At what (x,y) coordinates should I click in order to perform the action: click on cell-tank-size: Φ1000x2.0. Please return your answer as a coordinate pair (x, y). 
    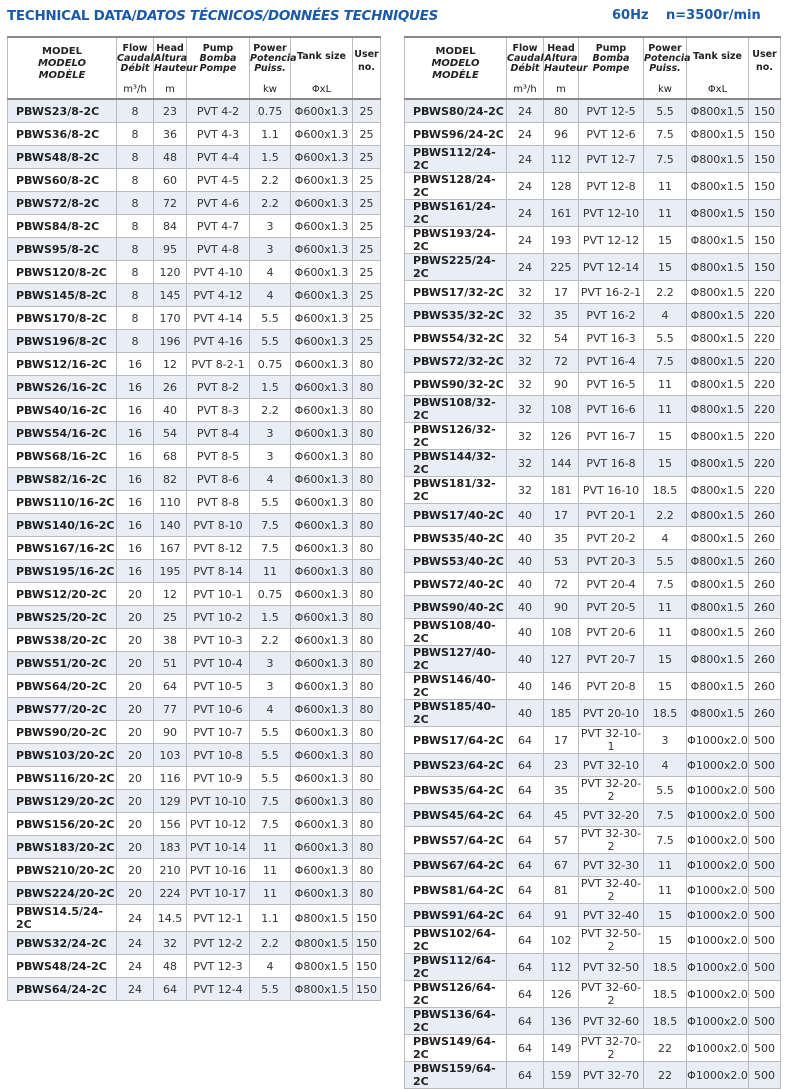
    Looking at the image, I should click on (717, 940).